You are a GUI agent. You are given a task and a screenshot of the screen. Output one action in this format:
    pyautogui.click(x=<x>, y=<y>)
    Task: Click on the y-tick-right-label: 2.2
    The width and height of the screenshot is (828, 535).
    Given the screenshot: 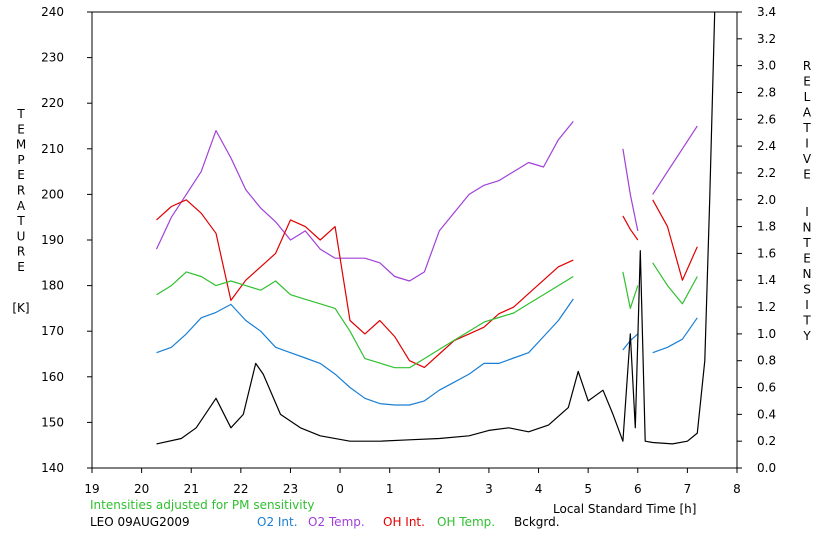 What is the action you would take?
    pyautogui.click(x=766, y=173)
    